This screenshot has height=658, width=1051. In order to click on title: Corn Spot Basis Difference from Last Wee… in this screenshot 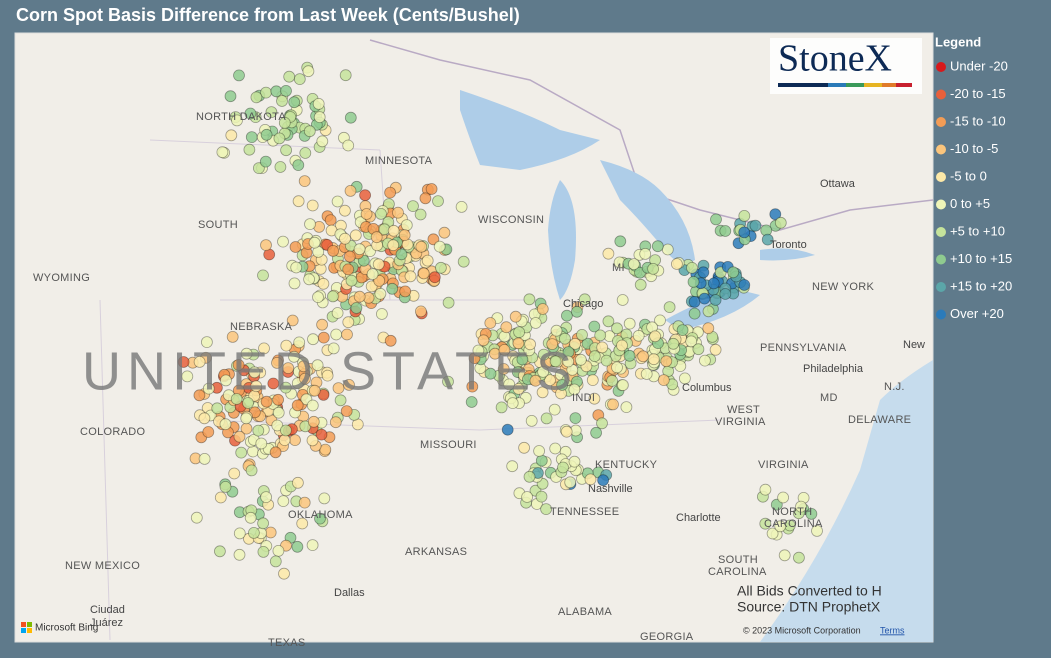, I will do `click(268, 15)`.